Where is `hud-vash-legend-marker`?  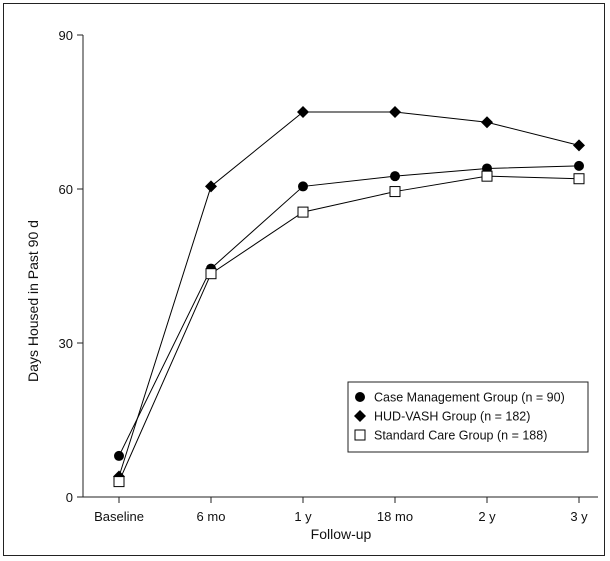 hud-vash-legend-marker is located at coordinates (360, 416).